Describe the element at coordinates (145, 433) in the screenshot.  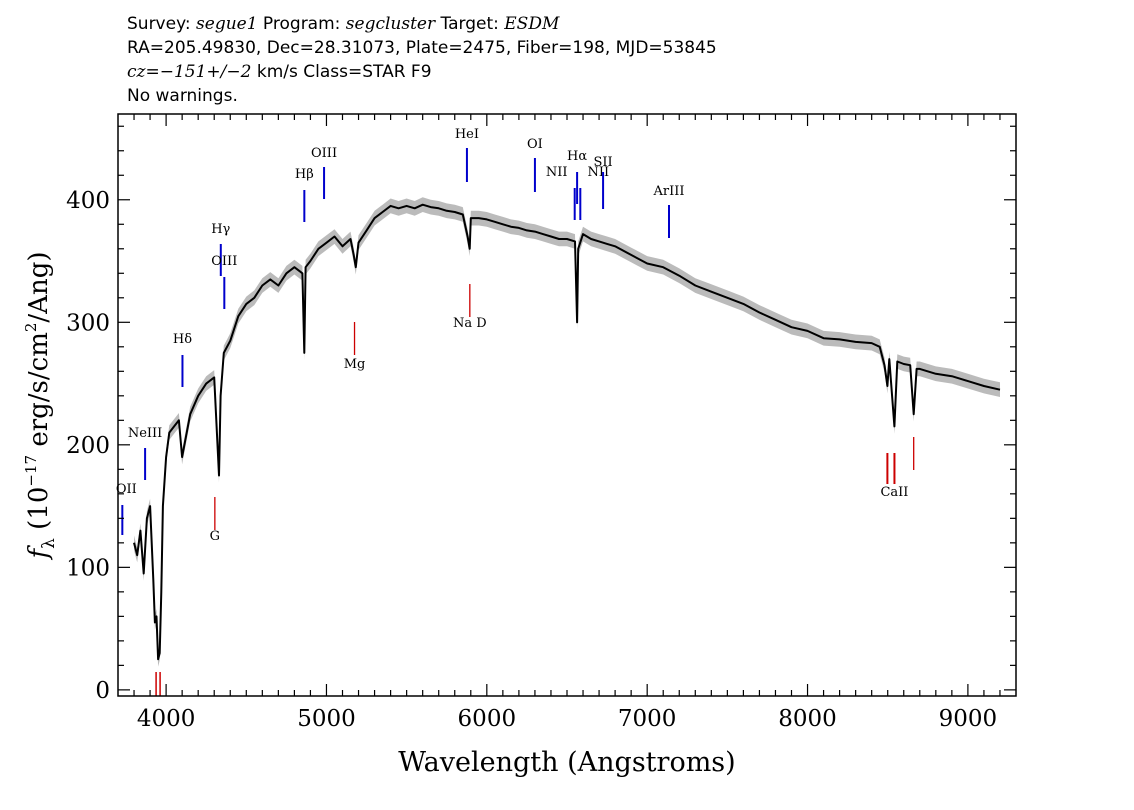
I see `line-label-neiii: NeIII` at that location.